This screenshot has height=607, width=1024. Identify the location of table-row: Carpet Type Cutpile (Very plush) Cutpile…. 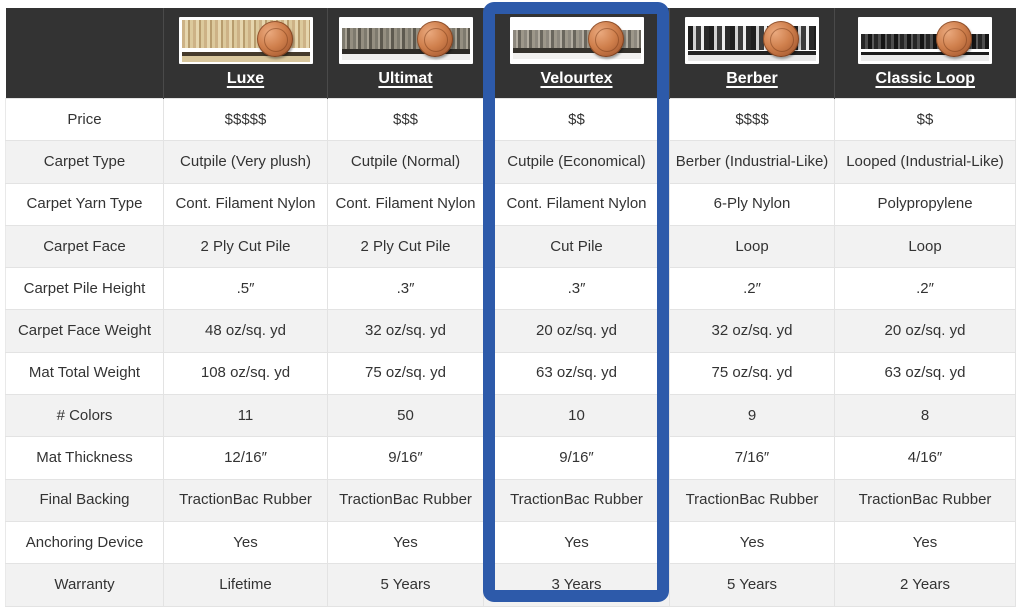
(510, 162).